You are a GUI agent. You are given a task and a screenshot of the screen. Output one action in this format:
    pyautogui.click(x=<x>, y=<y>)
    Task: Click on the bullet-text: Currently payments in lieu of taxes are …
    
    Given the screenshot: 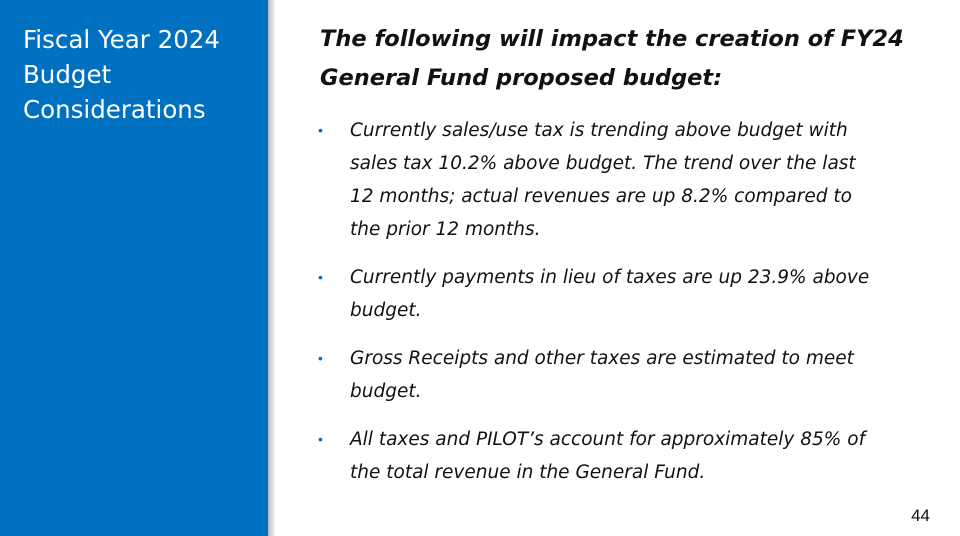 What is the action you would take?
    pyautogui.click(x=634, y=294)
    